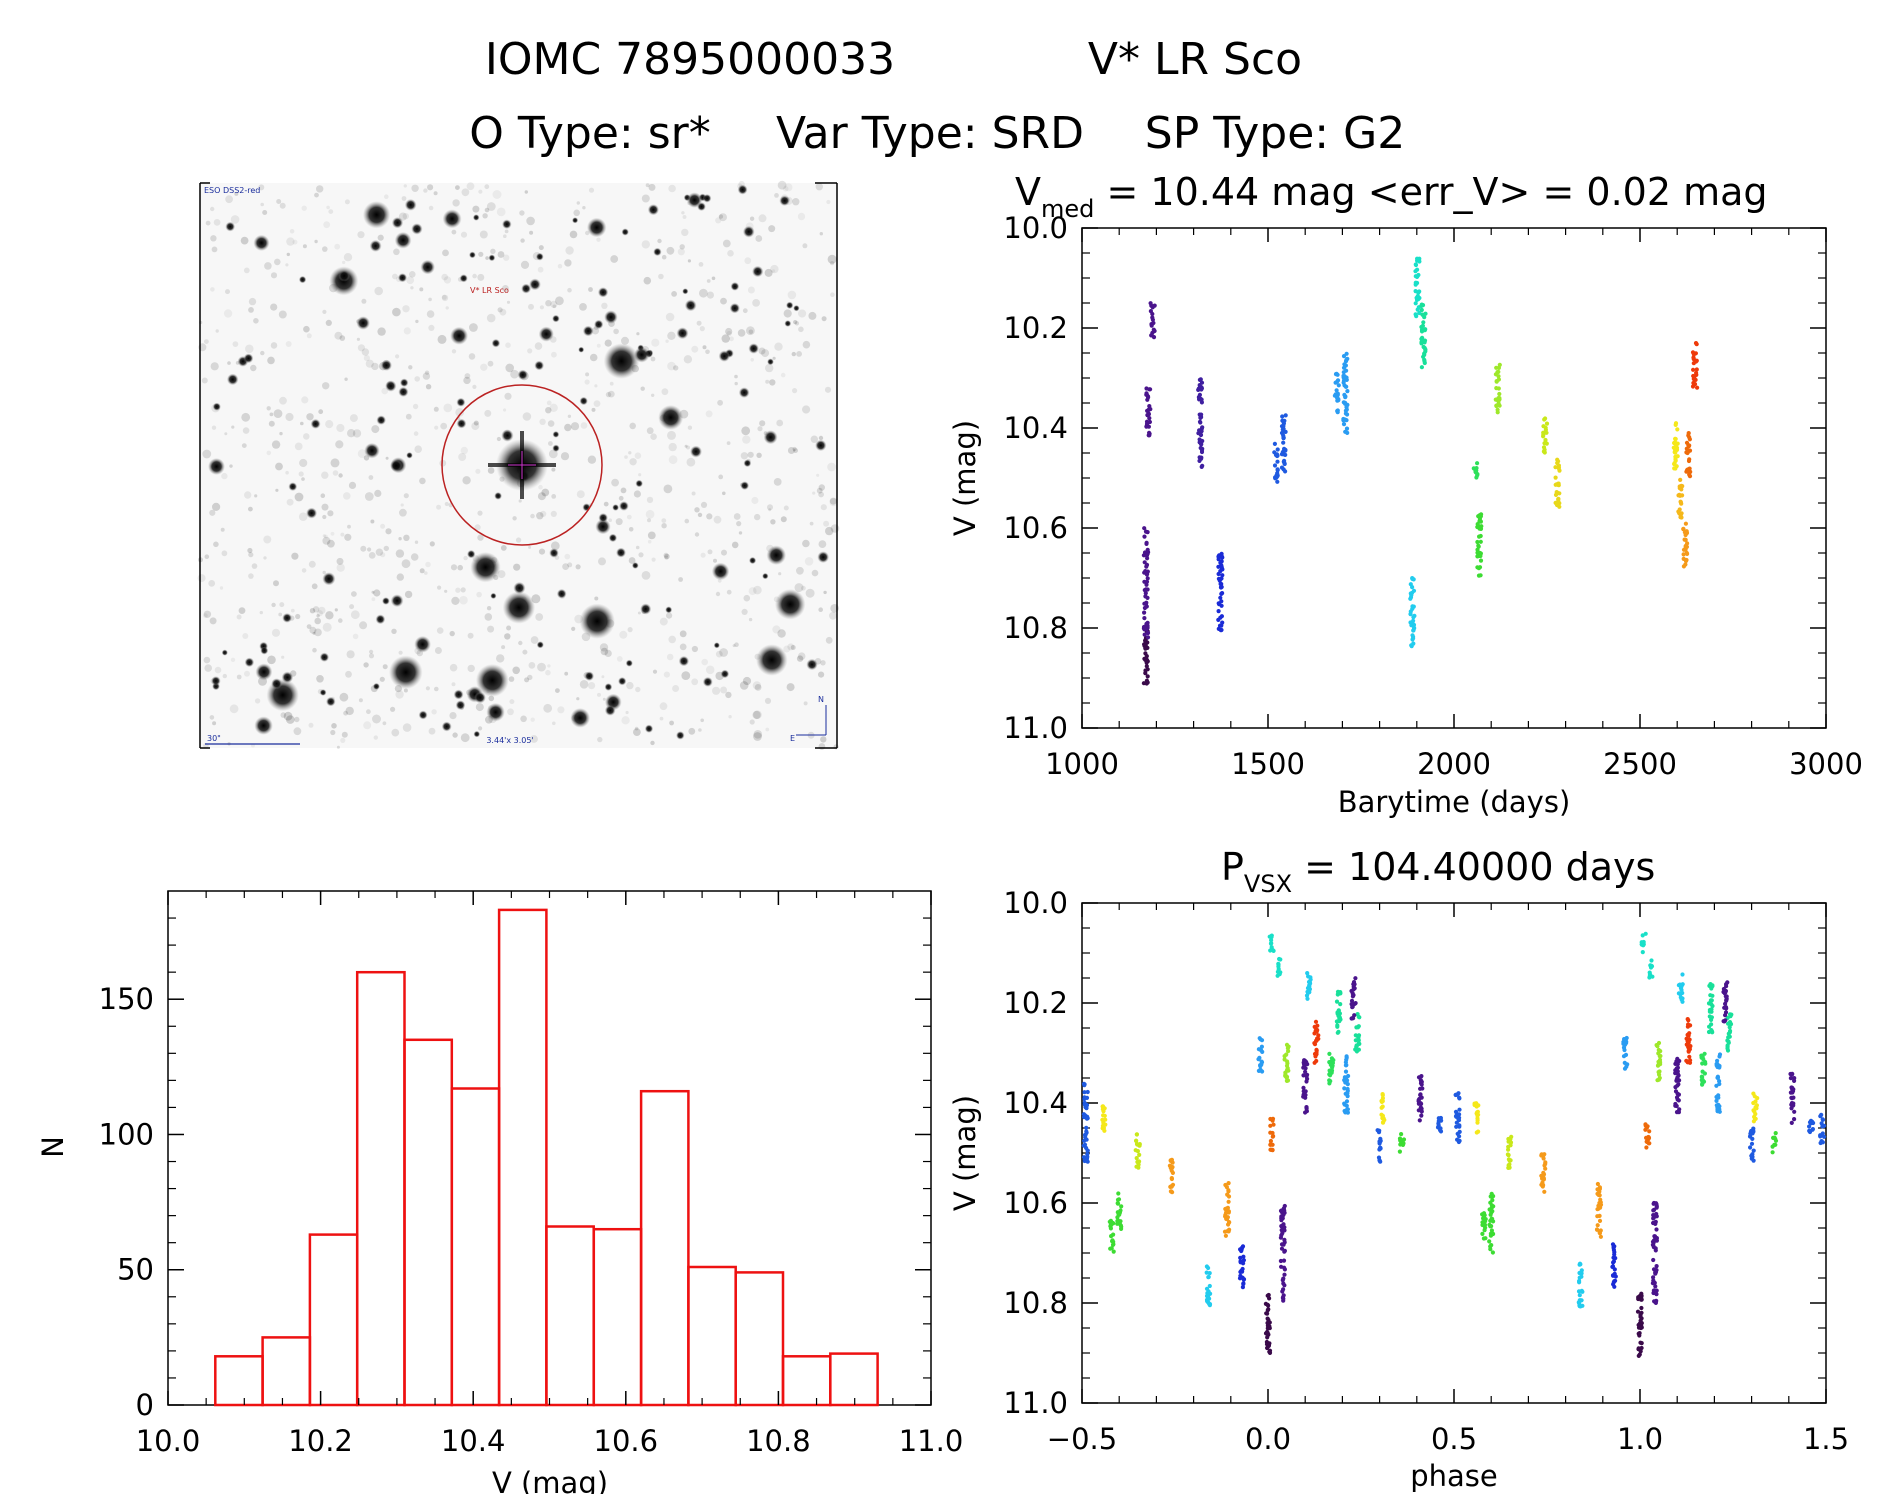  I want to click on lightcurve-ytick-label: 10.6, so click(1035, 528).